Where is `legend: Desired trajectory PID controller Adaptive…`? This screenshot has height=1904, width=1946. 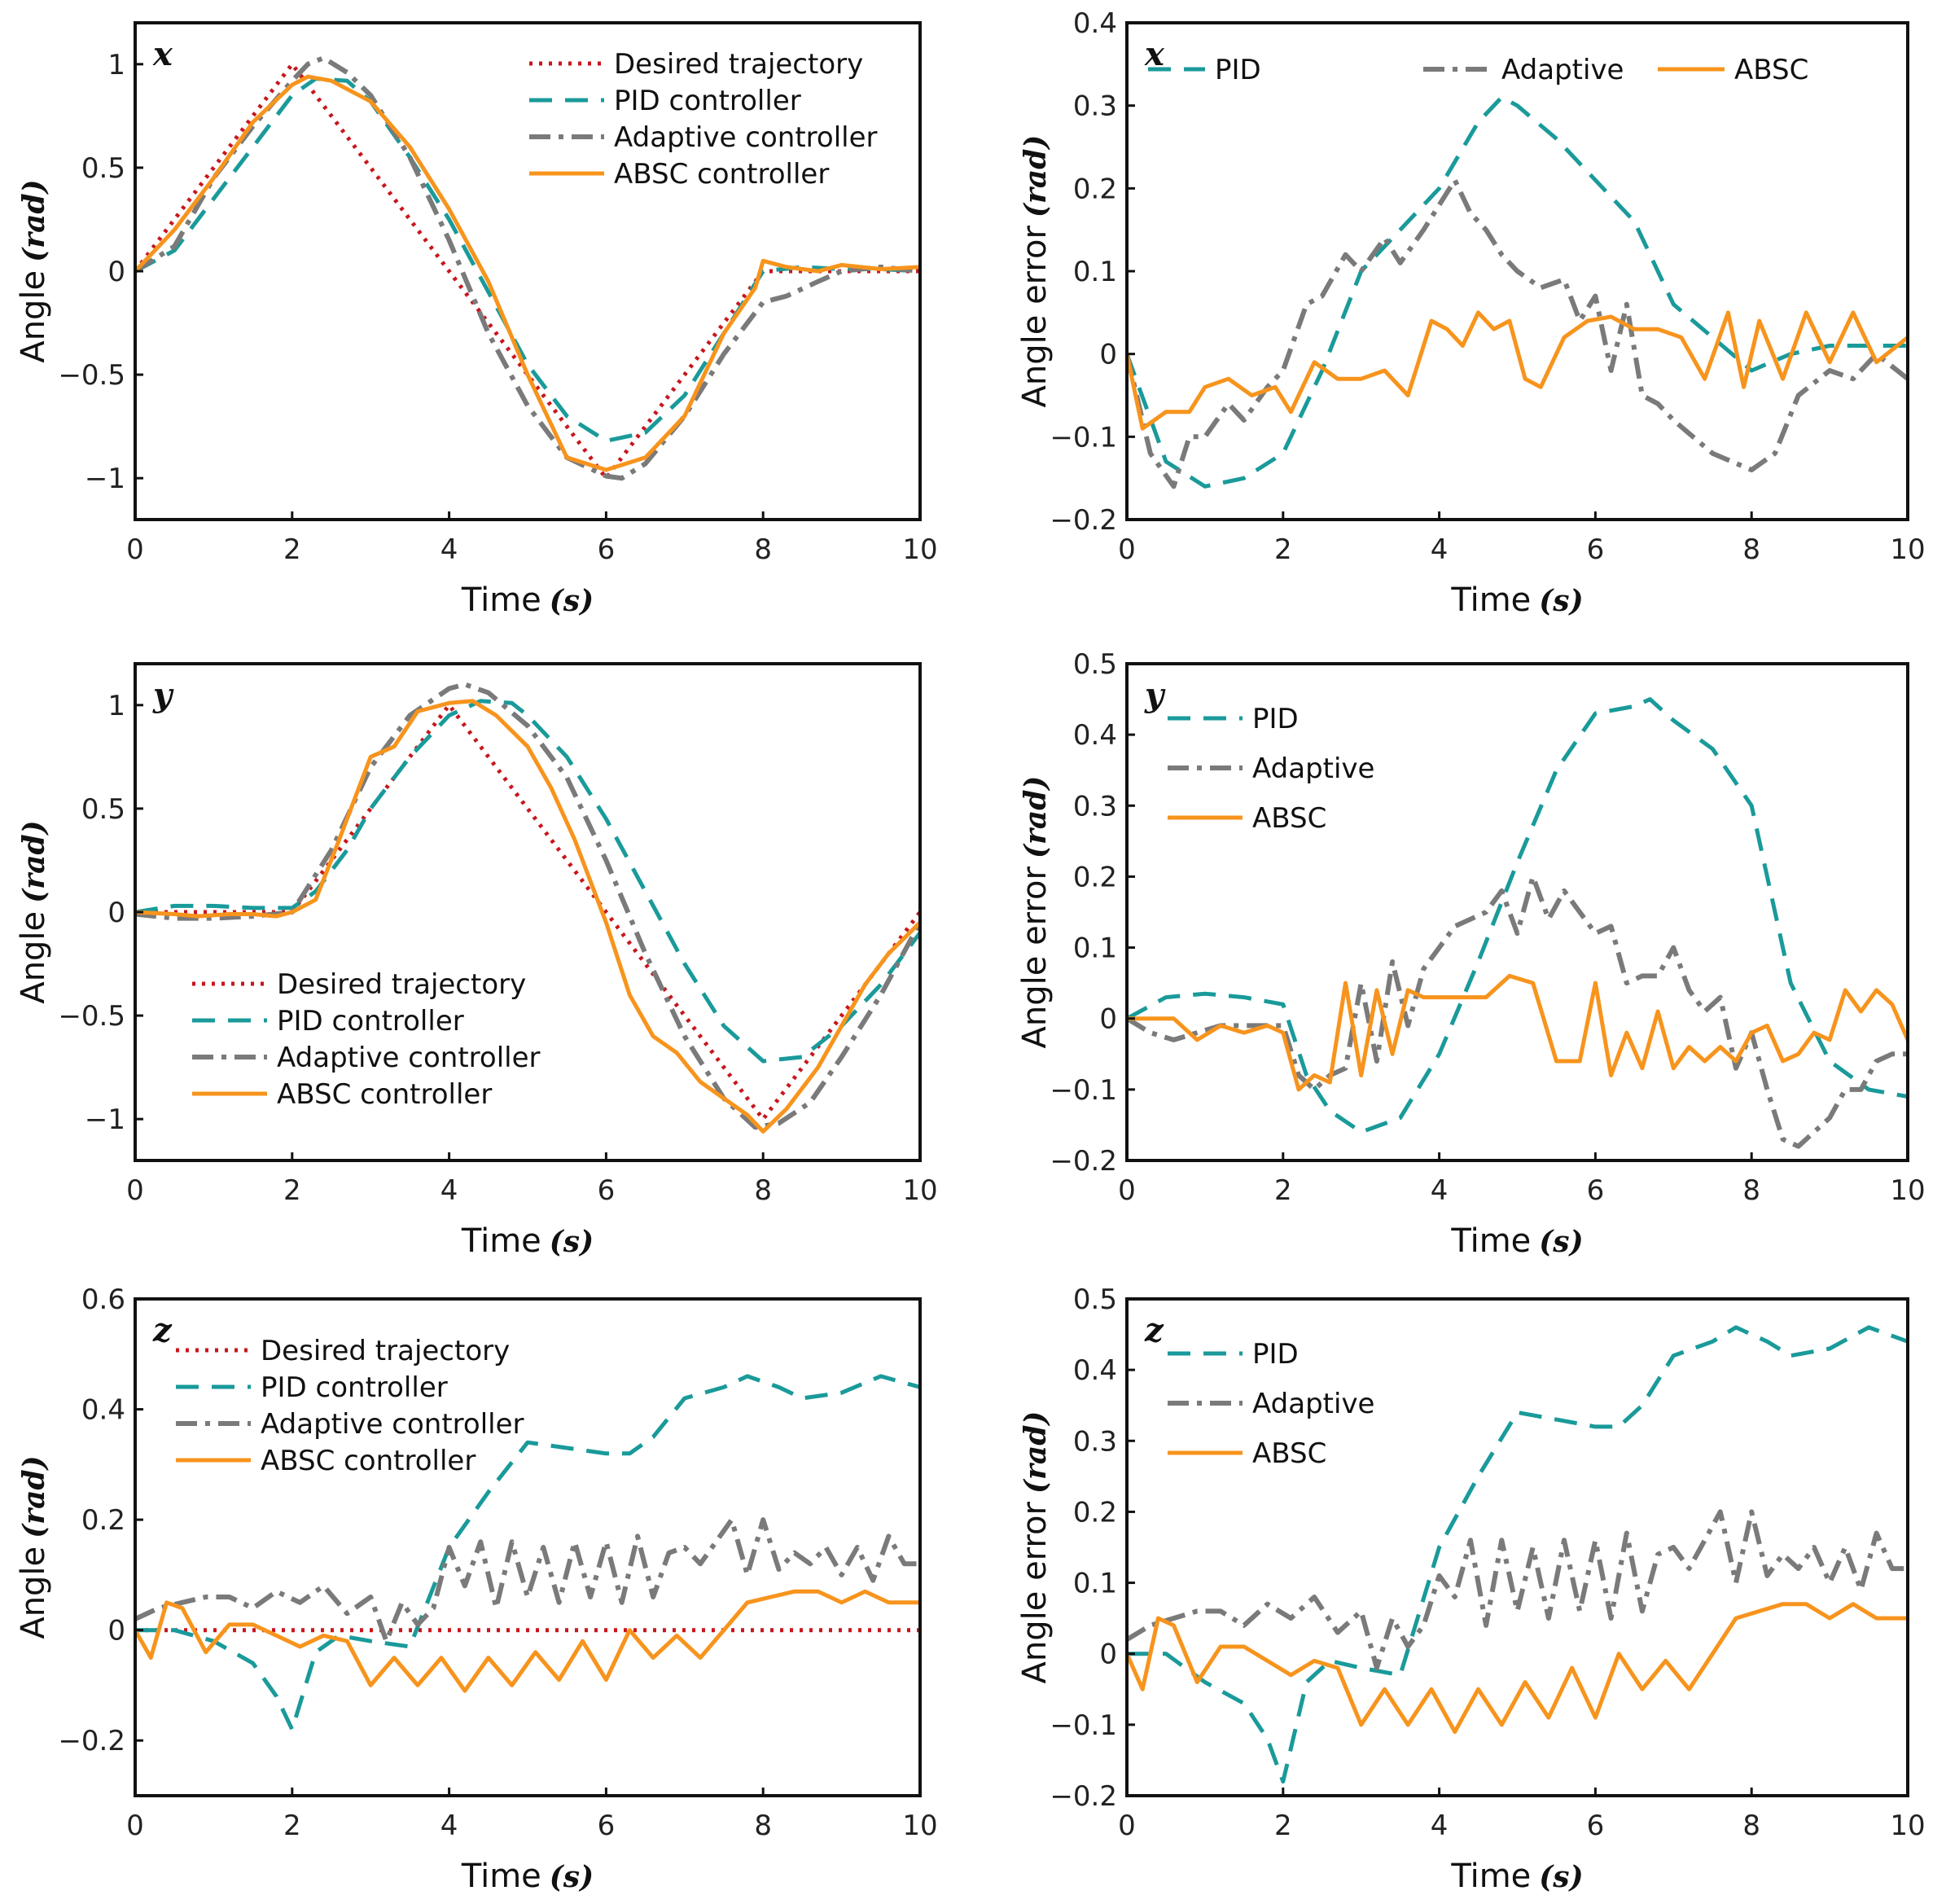 legend: Desired trajectory PID controller Adaptive… is located at coordinates (367, 1039).